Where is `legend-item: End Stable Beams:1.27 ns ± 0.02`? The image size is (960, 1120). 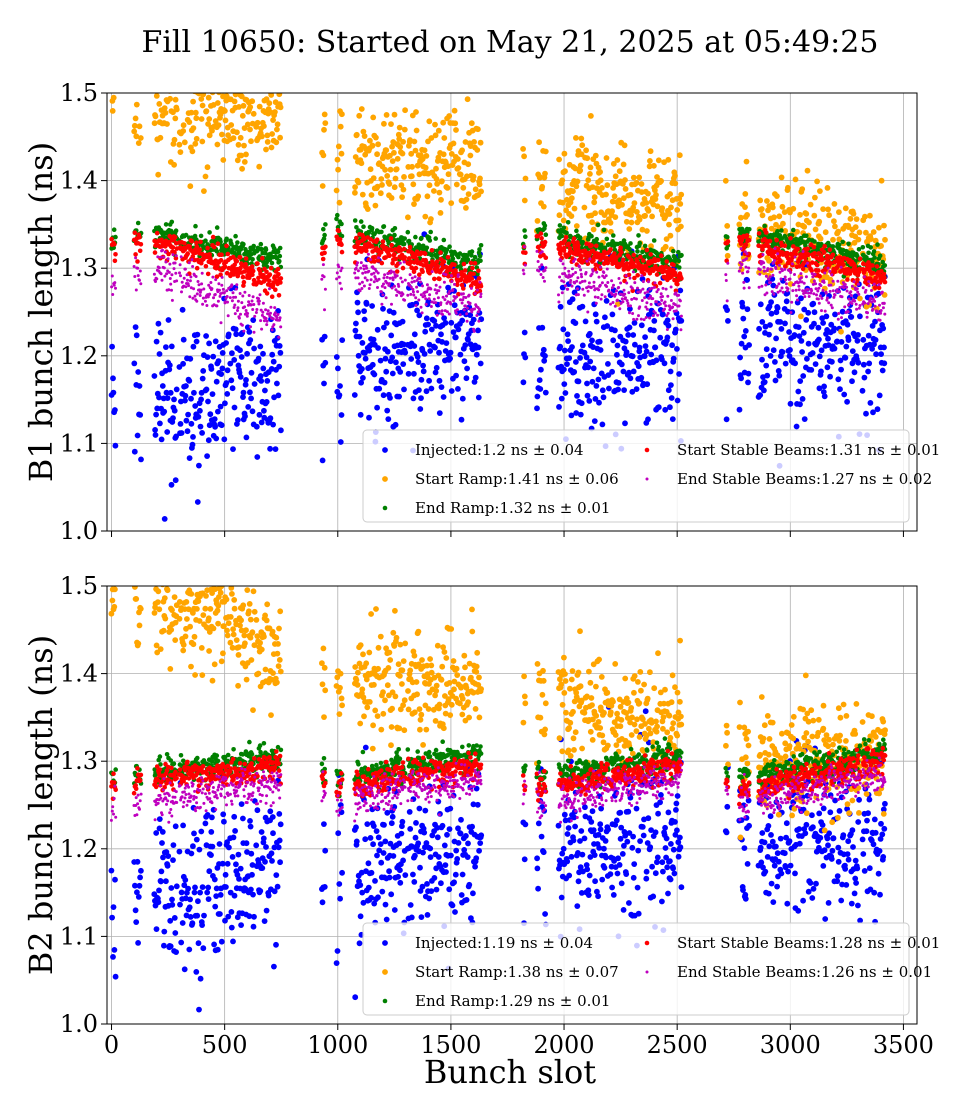 legend-item: End Stable Beams:1.27 ns ± 0.02 is located at coordinates (788, 479).